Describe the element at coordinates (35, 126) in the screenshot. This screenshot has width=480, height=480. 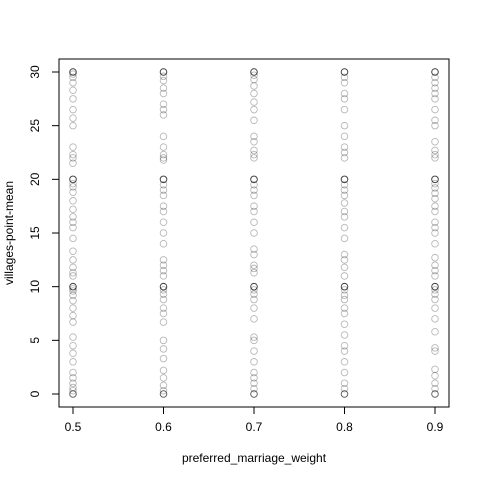
I see `y-tick-label: 25` at that location.